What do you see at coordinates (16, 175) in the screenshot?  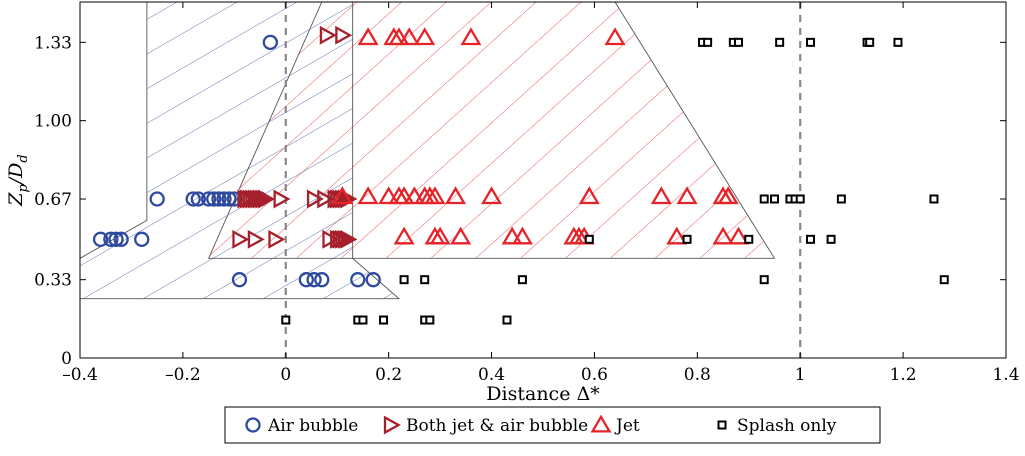 I see `y-axis-label-sep: /D` at bounding box center [16, 175].